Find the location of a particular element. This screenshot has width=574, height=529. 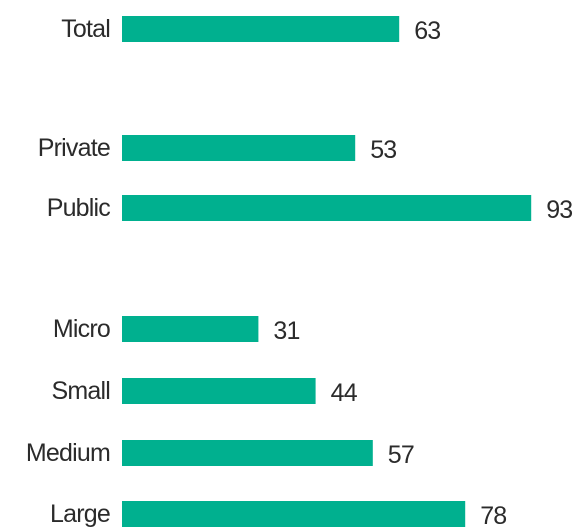

category-label-large: Large is located at coordinates (80, 514).